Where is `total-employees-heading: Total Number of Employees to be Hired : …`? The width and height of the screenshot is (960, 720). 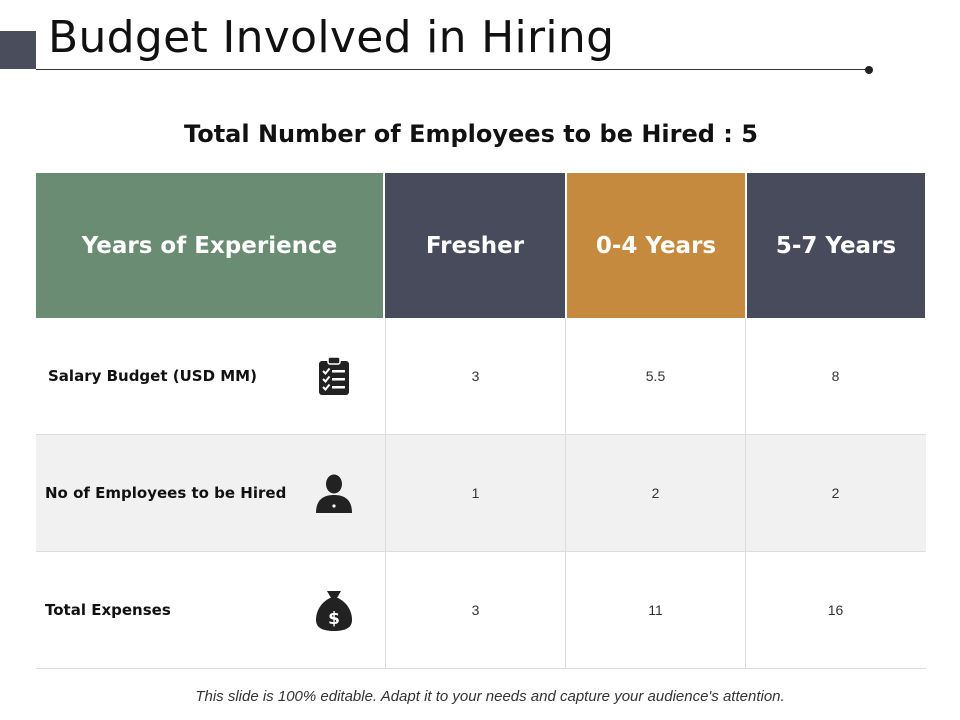
total-employees-heading: Total Number of Employees to be Hired : … is located at coordinates (471, 134).